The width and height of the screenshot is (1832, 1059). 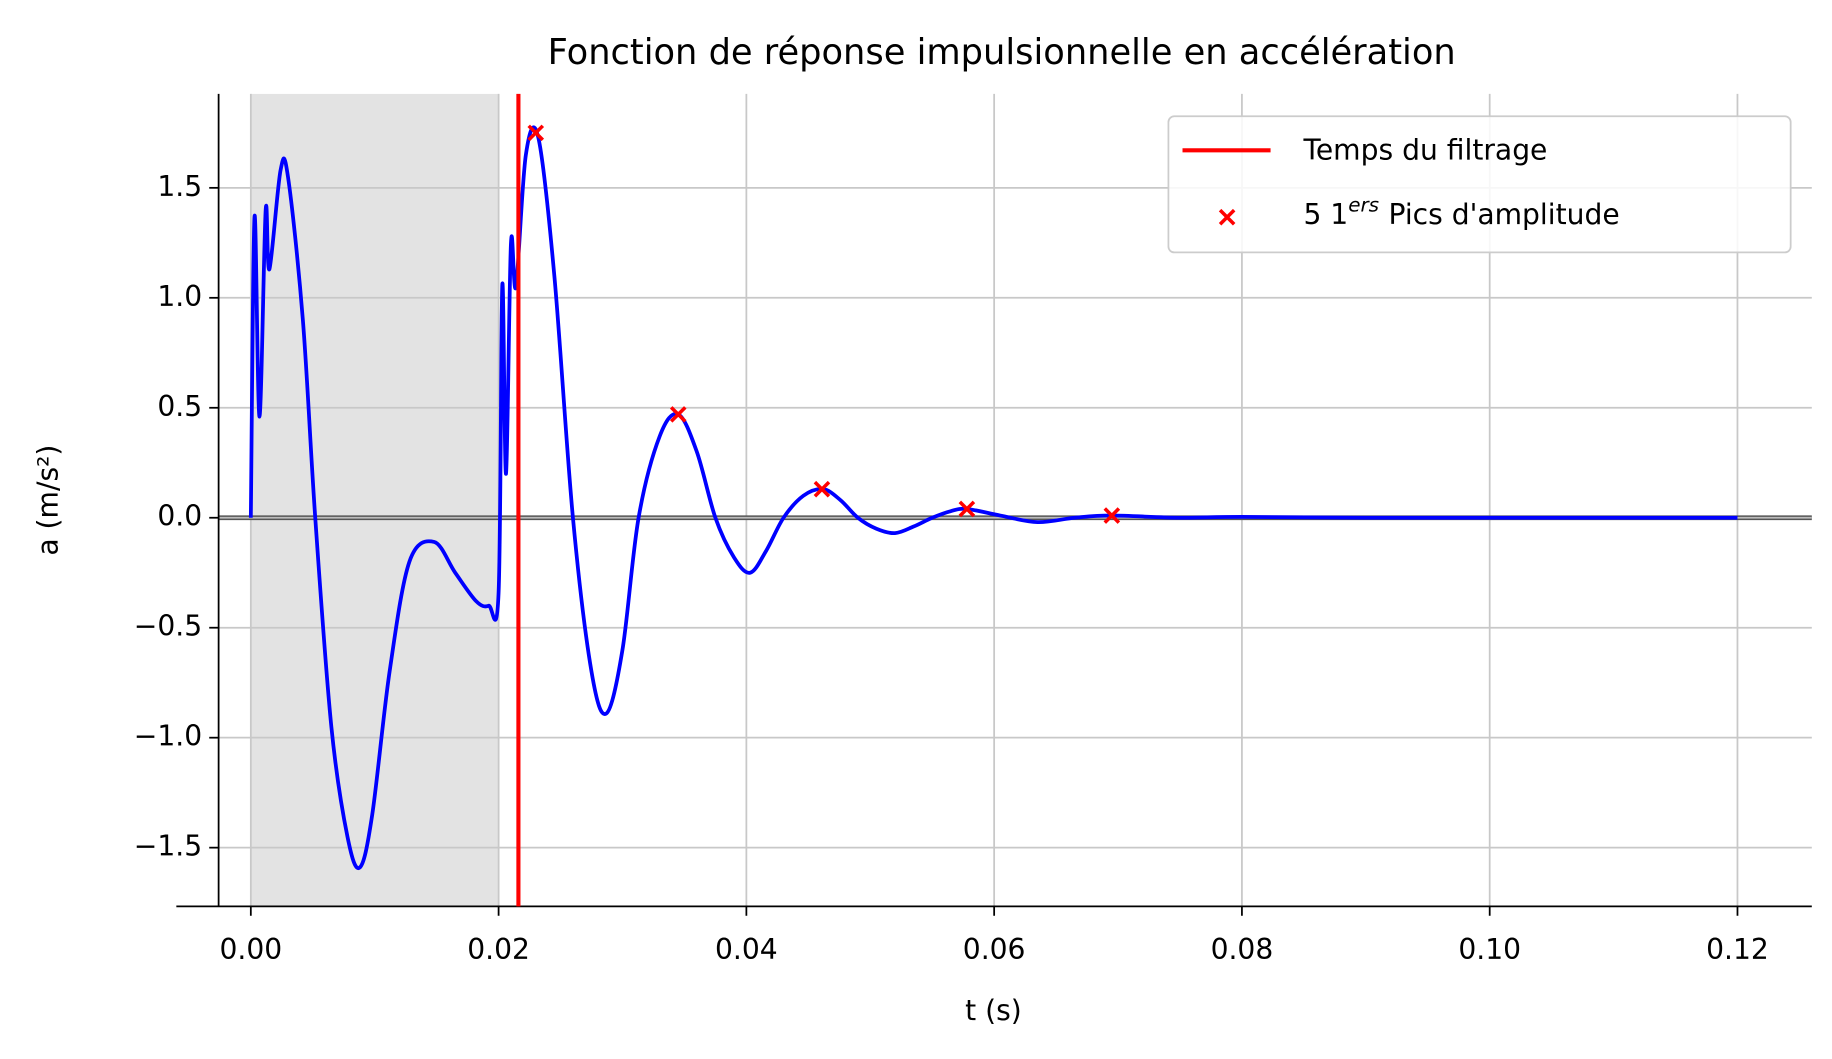 I want to click on y-tick-label: 1.0, so click(x=179, y=296).